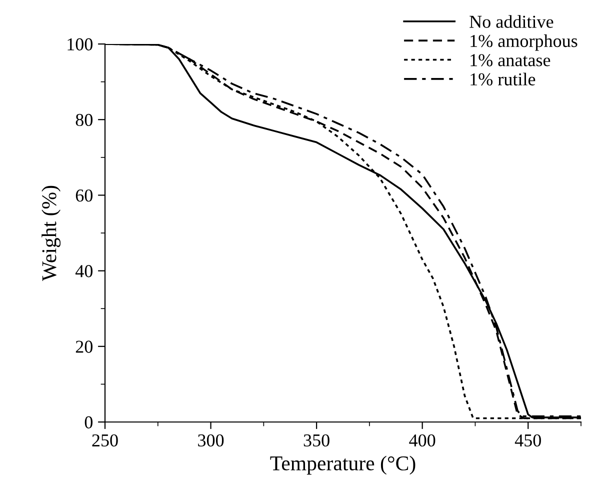  What do you see at coordinates (84, 120) in the screenshot?
I see `y-tick-label: 80` at bounding box center [84, 120].